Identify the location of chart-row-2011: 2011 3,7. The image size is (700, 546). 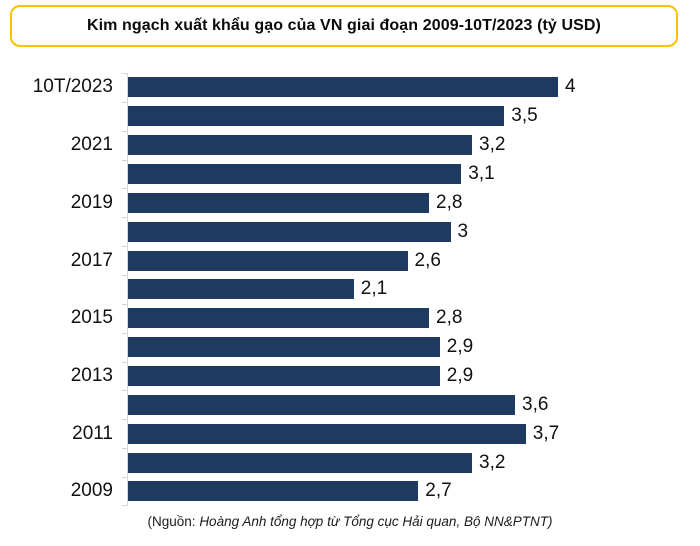
(350, 433).